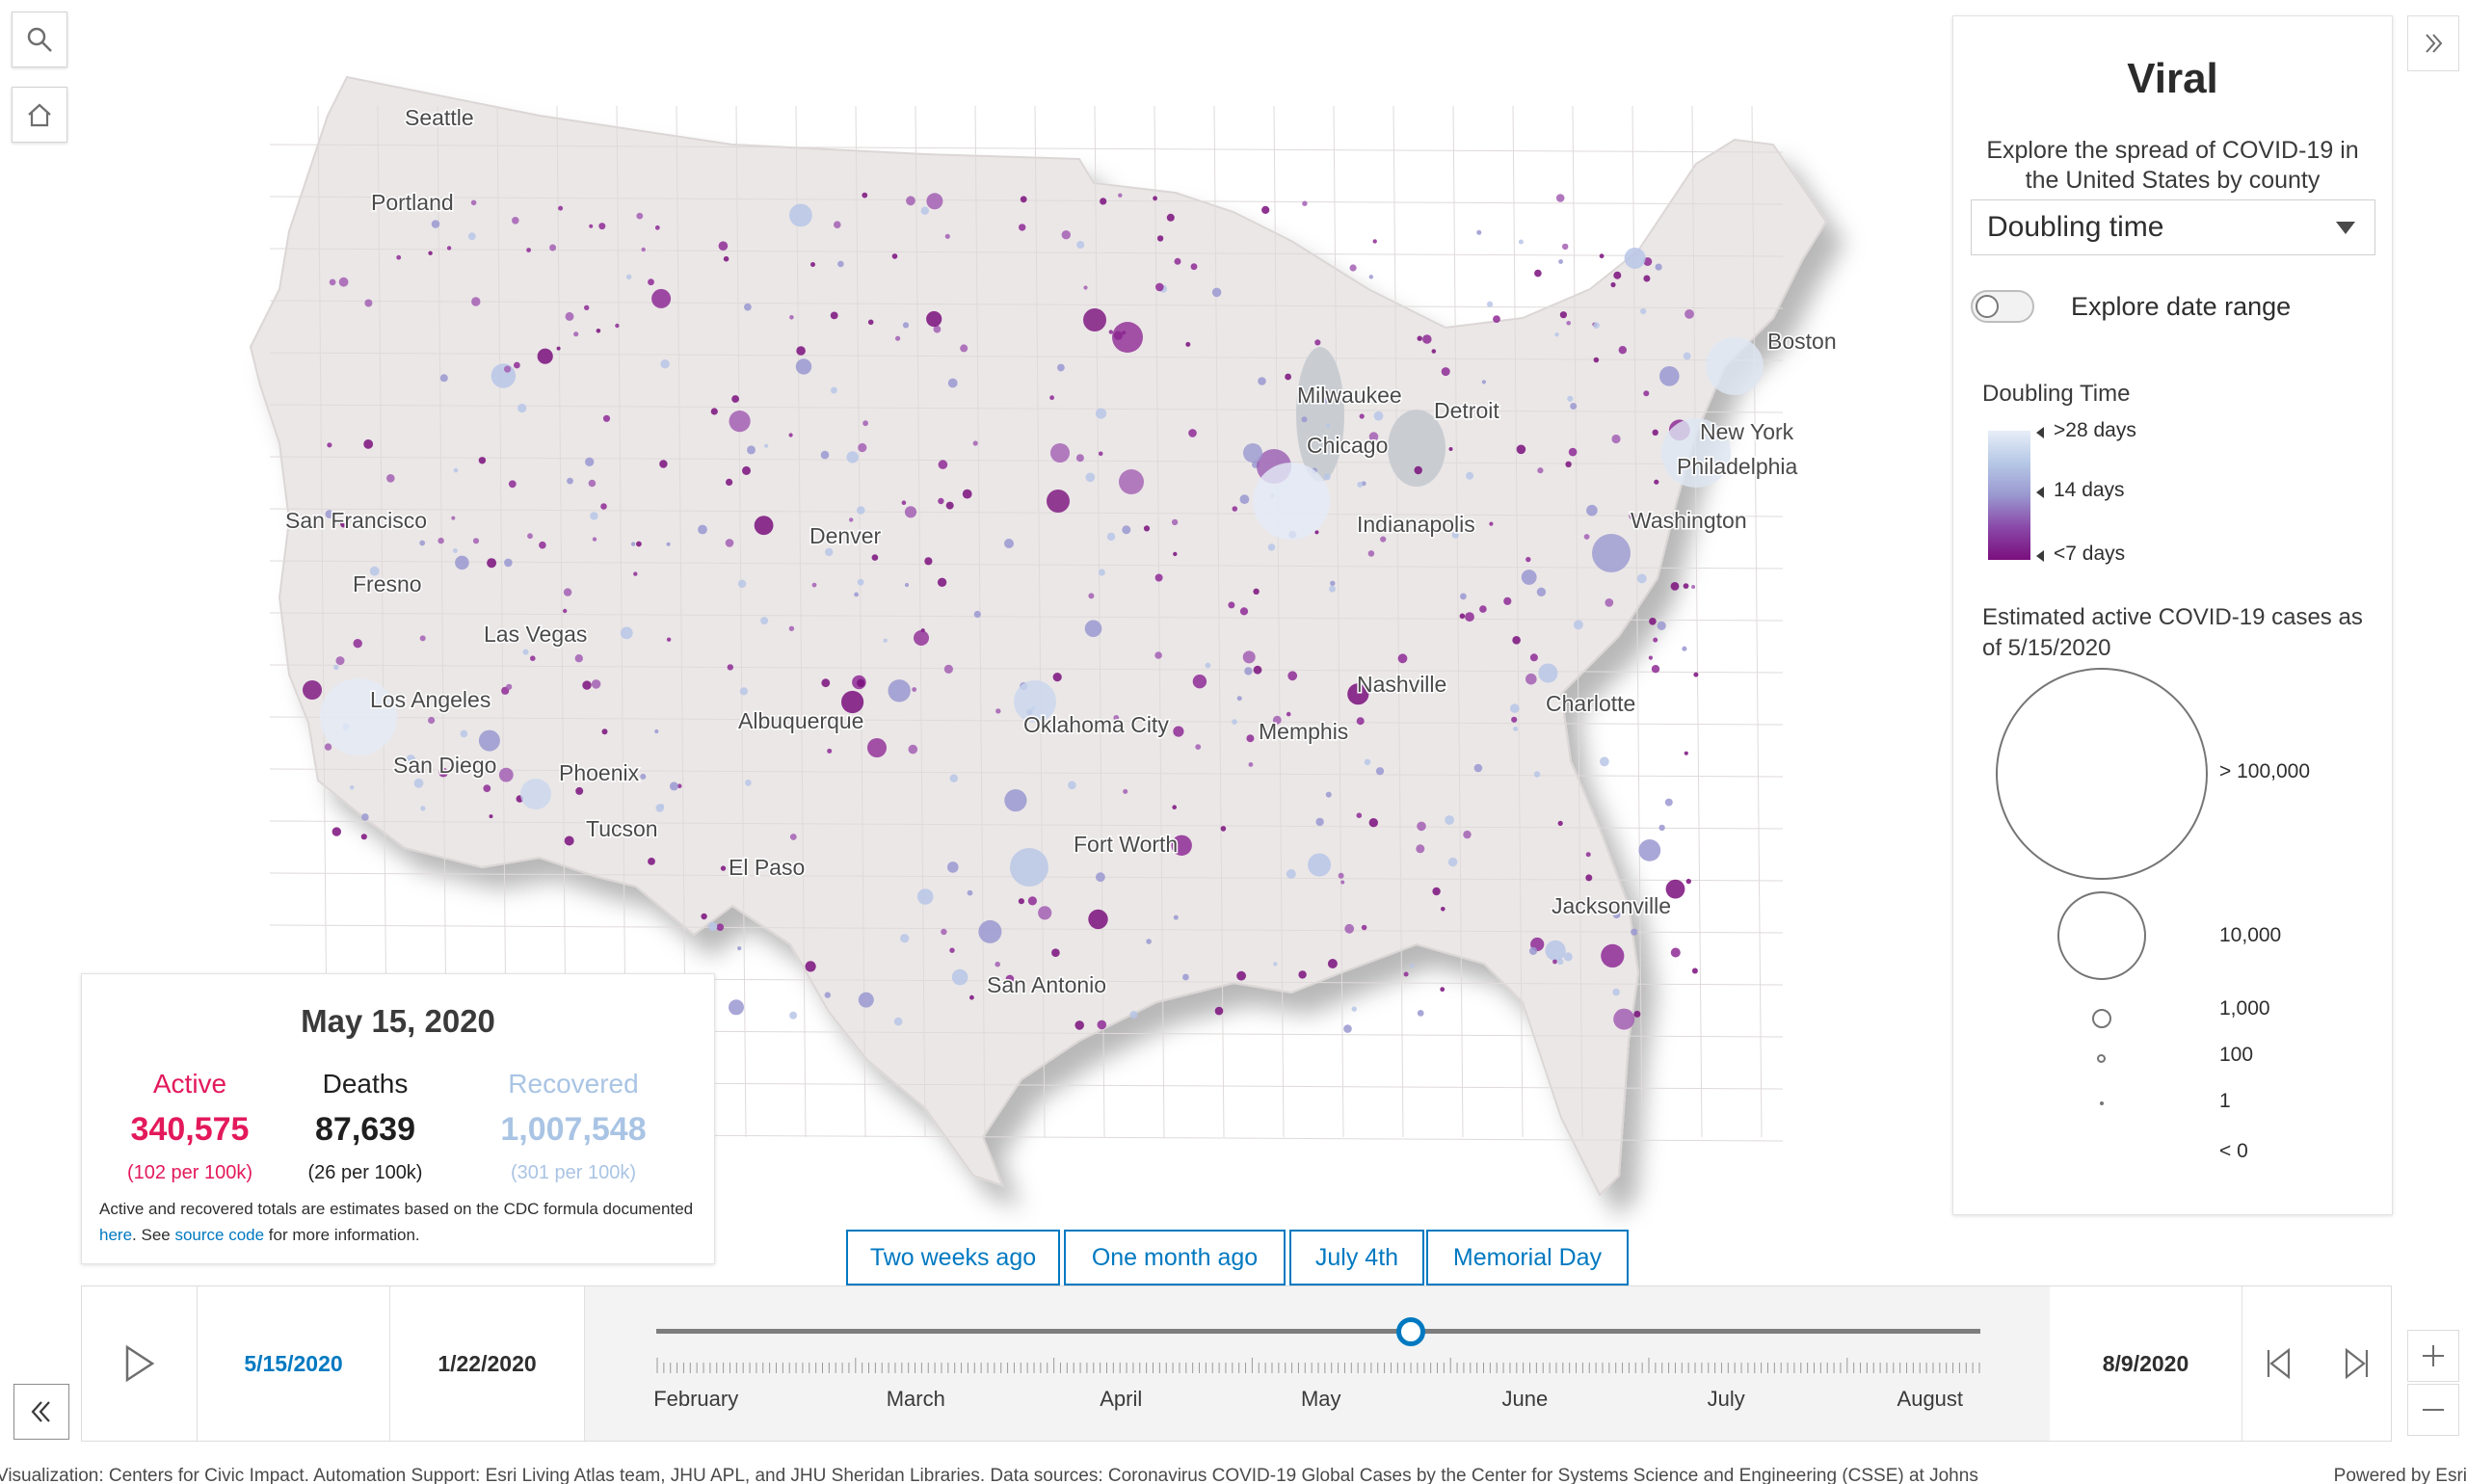 Image resolution: width=2467 pixels, height=1484 pixels. I want to click on city-label: Portland, so click(412, 202).